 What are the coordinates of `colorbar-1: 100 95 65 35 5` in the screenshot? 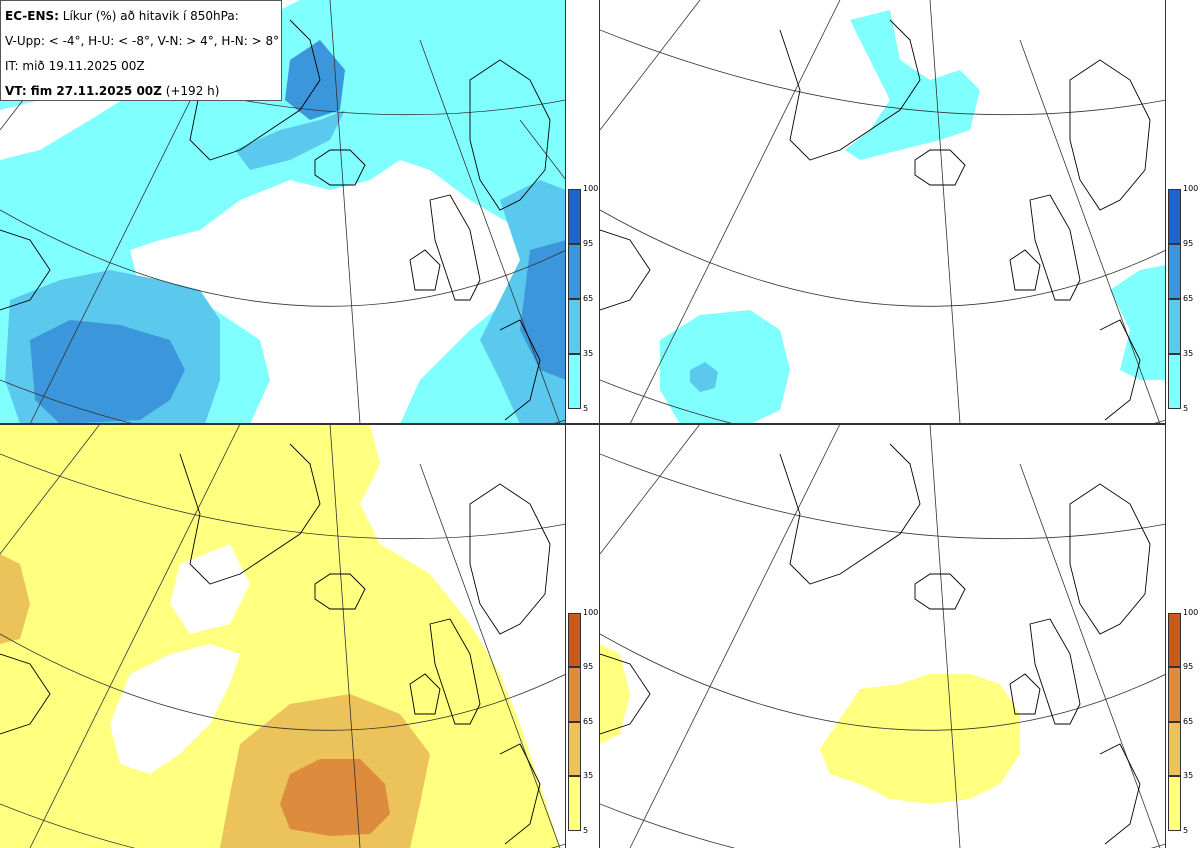 It's located at (583, 299).